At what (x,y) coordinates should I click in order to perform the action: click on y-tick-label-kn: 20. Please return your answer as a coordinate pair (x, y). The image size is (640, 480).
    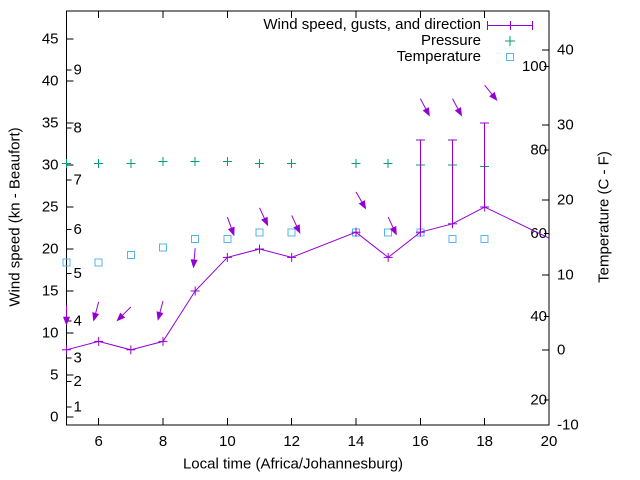
    Looking at the image, I should click on (50, 249).